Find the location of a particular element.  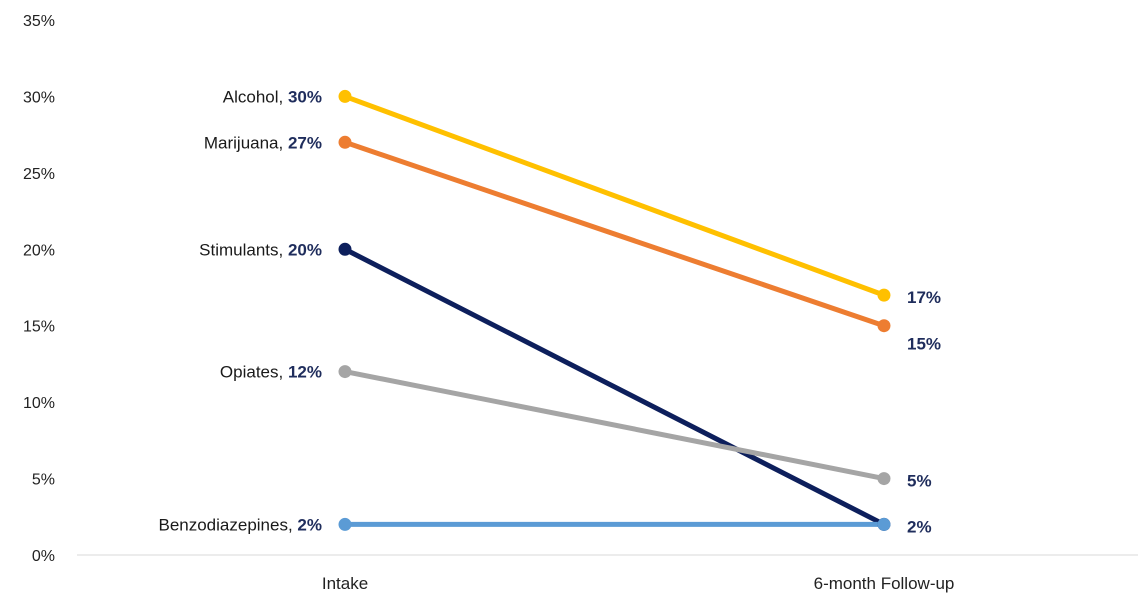

start-value-label: 2% is located at coordinates (309, 524).